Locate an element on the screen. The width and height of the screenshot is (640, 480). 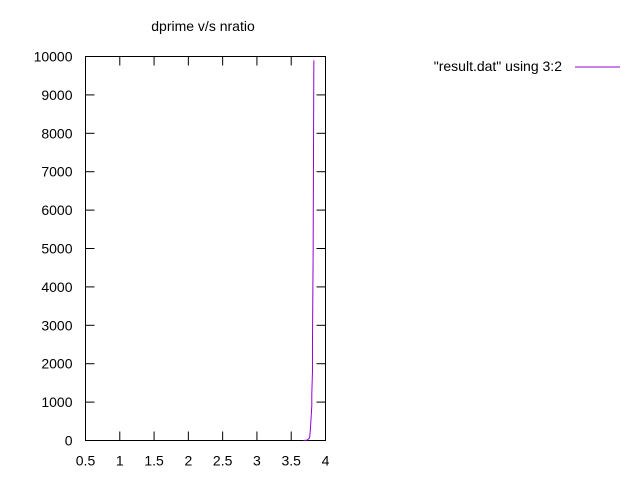
y-tick-label: 6000 is located at coordinates (56, 210).